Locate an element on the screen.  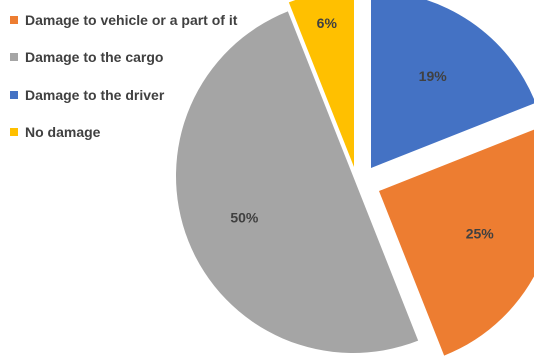
slice-label-no-damage: 6% is located at coordinates (327, 23).